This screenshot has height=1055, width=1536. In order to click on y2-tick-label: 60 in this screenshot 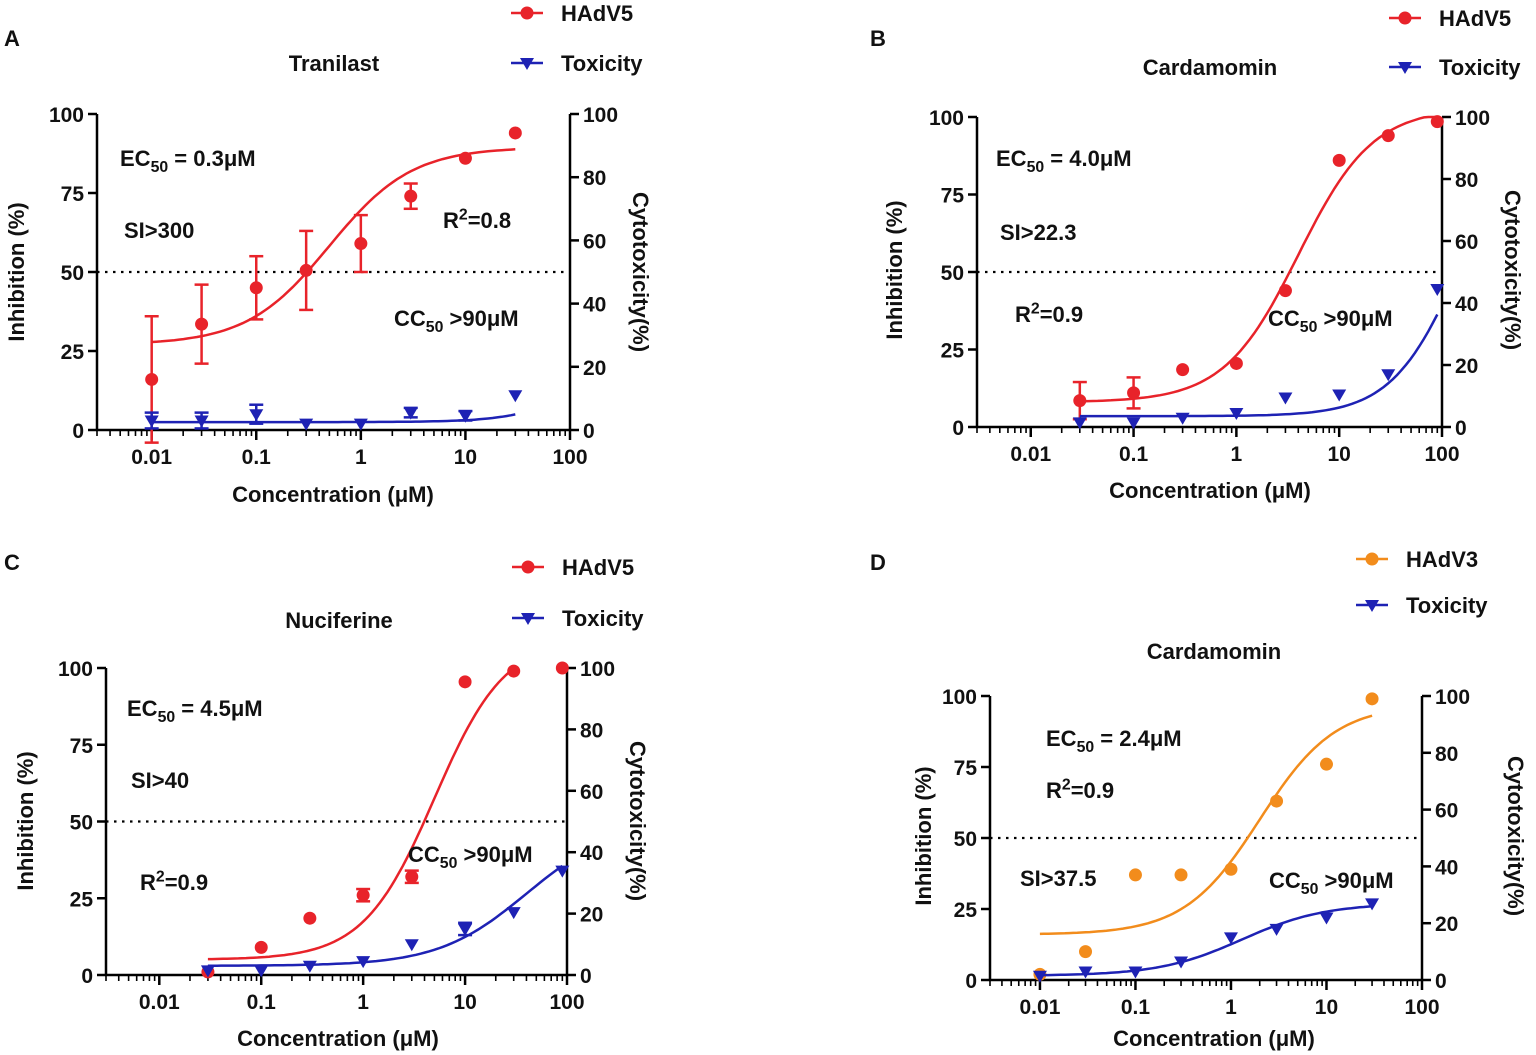, I will do `click(591, 792)`.